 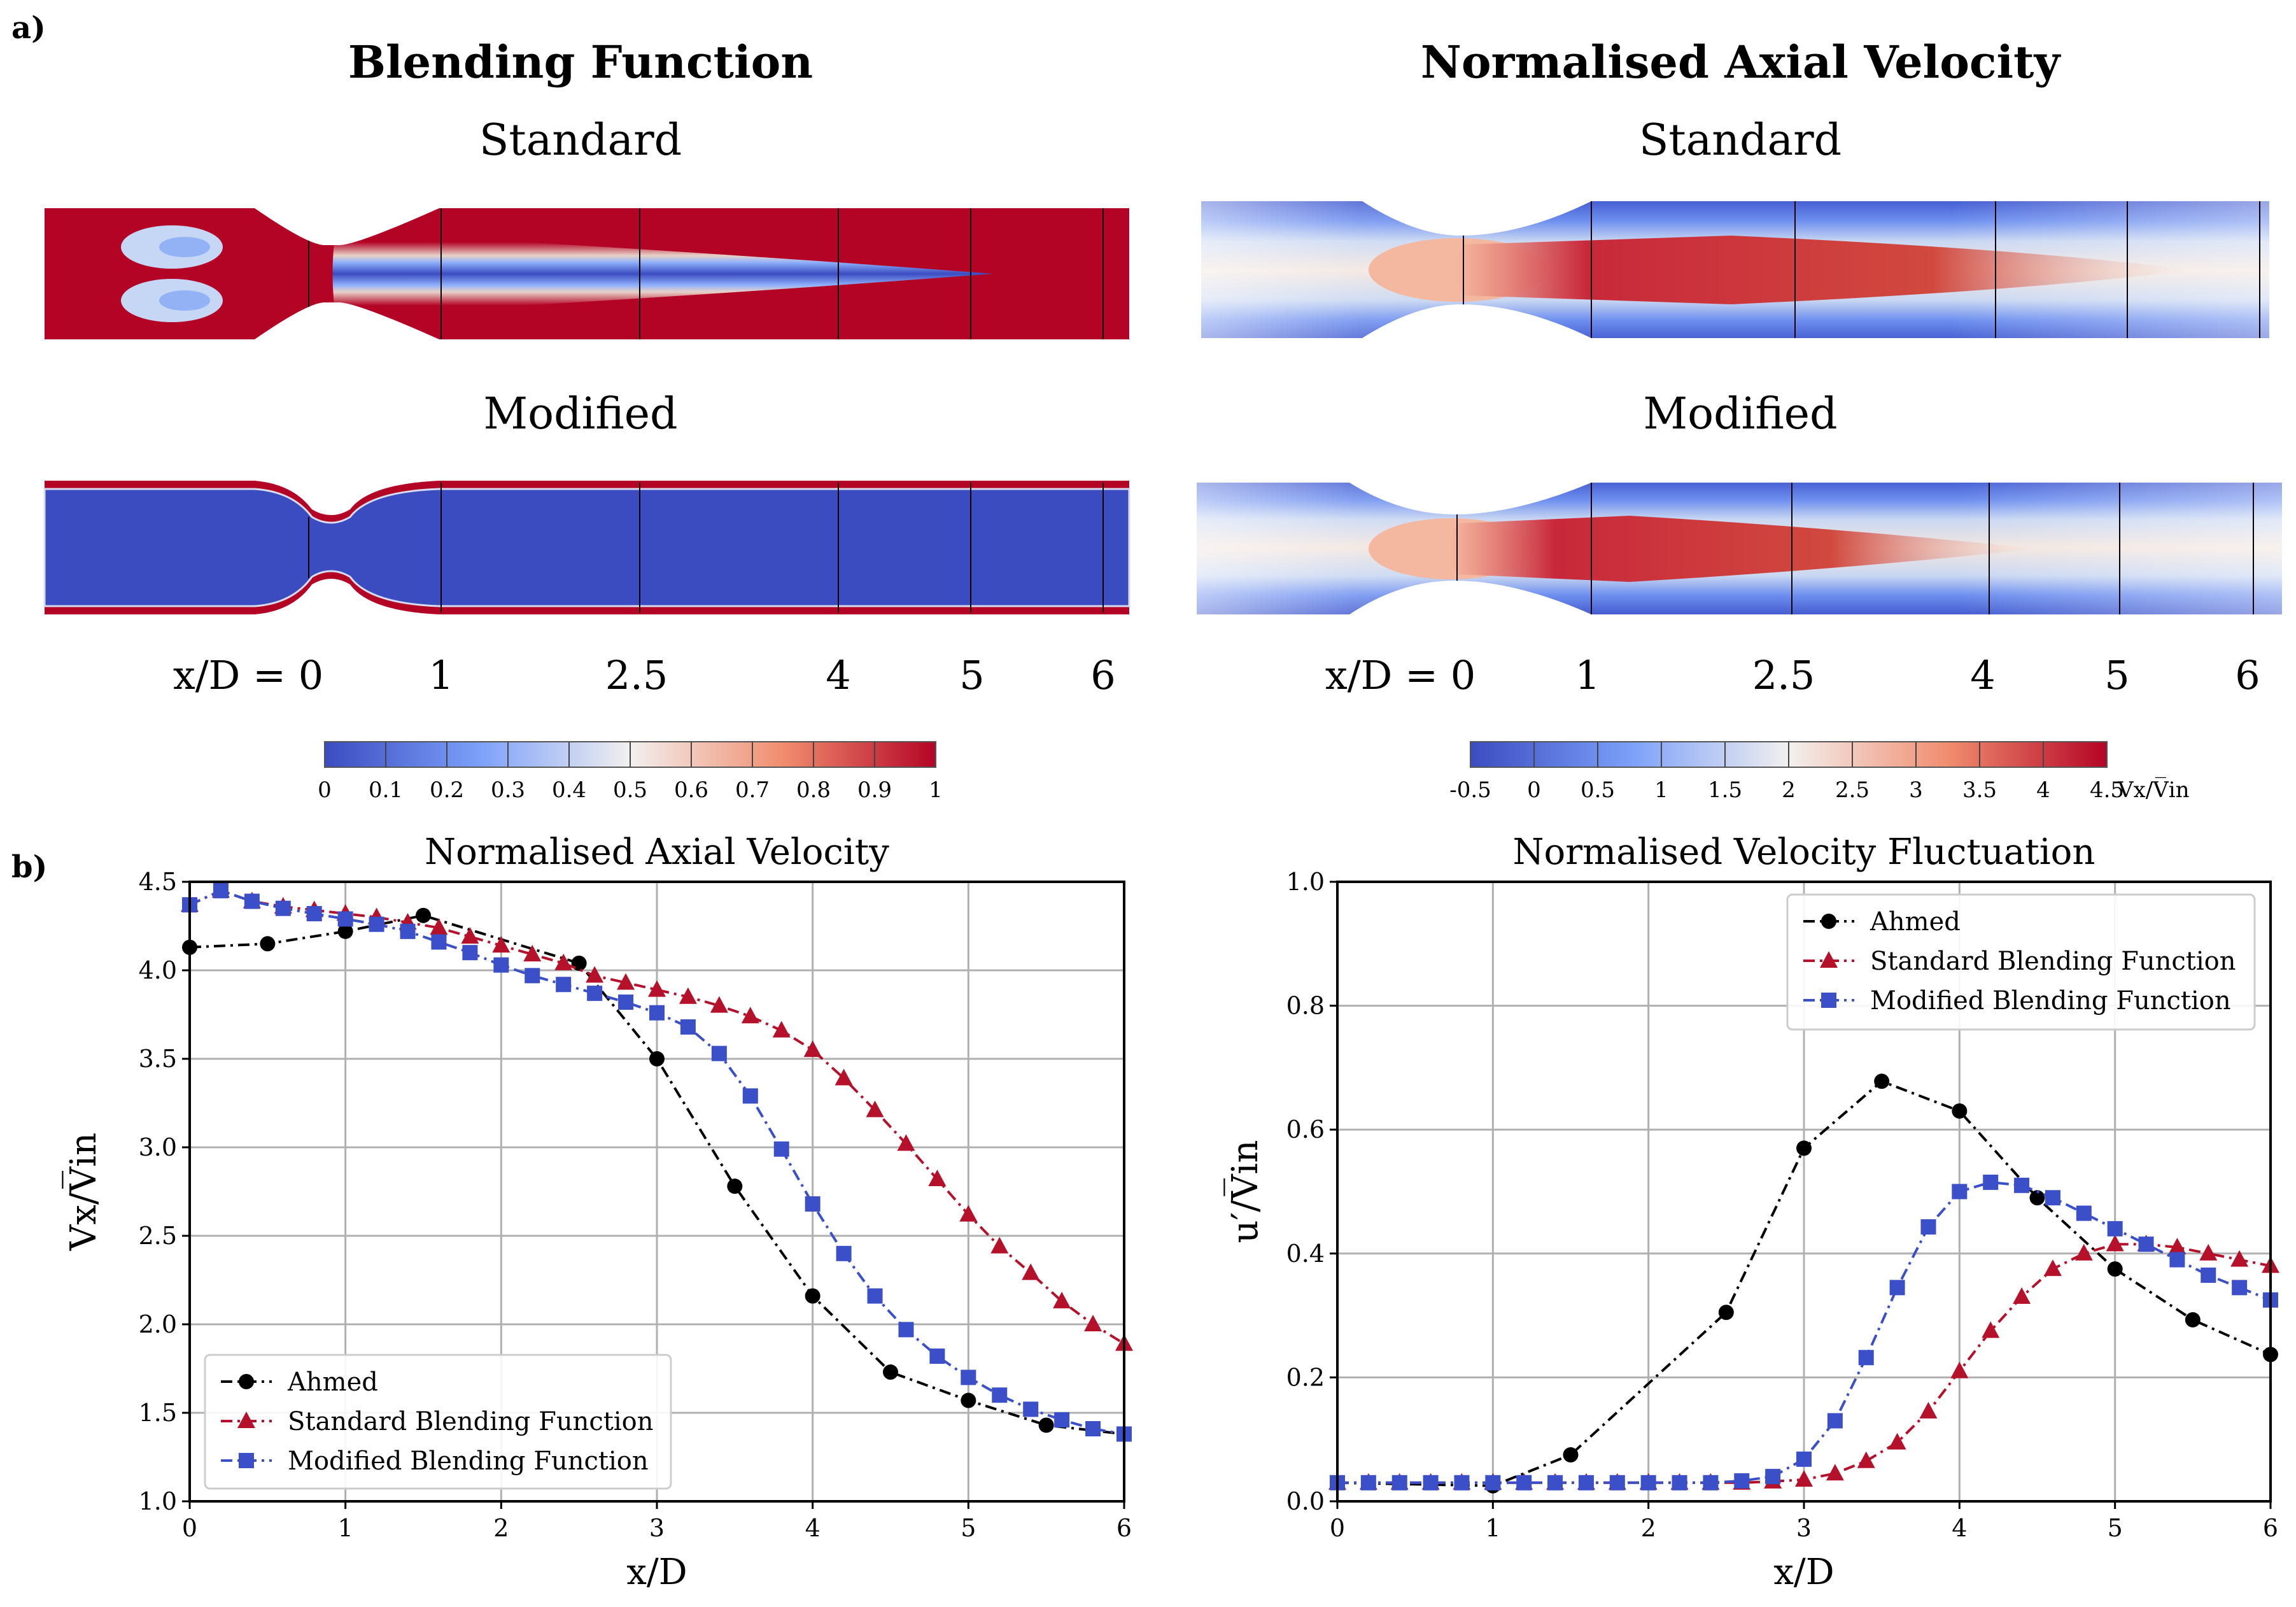 What do you see at coordinates (1804, 852) in the screenshot?
I see `chart-title: Normalised Velocity Fluctuation` at bounding box center [1804, 852].